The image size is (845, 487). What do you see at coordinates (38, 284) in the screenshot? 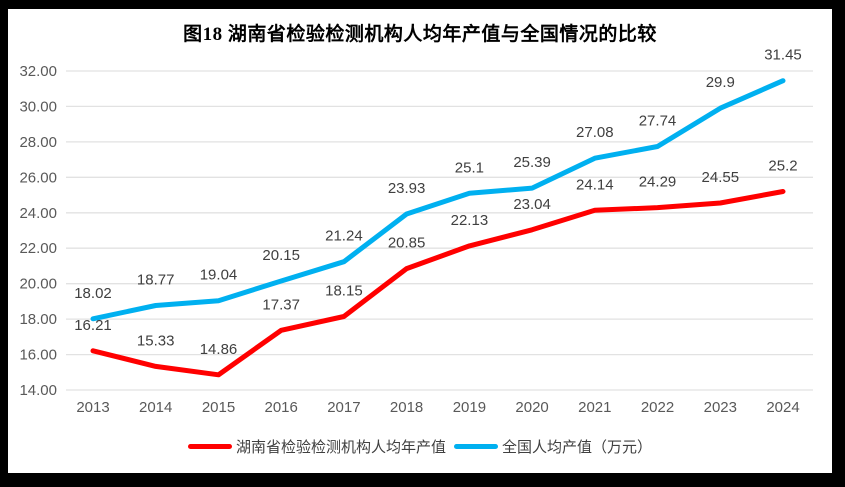
I see `y-tick-label: 20.00` at bounding box center [38, 284].